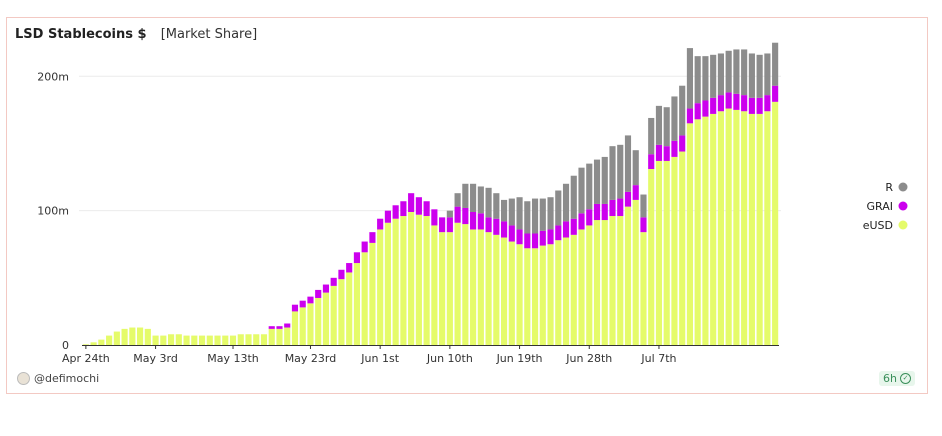 This screenshot has height=436, width=942. Describe the element at coordinates (519, 358) in the screenshot. I see `x-tick-label: Jun 19th` at that location.